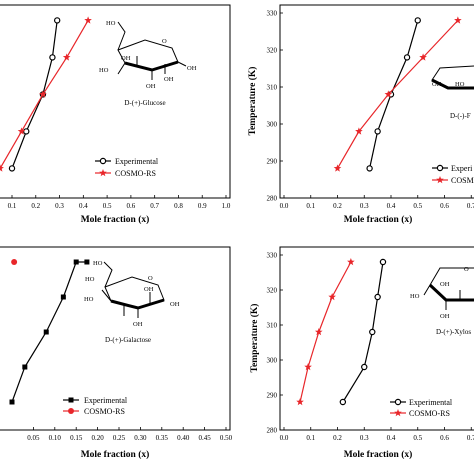  Describe the element at coordinates (162, 438) in the screenshot. I see `x-tick-label: 0.35` at that location.